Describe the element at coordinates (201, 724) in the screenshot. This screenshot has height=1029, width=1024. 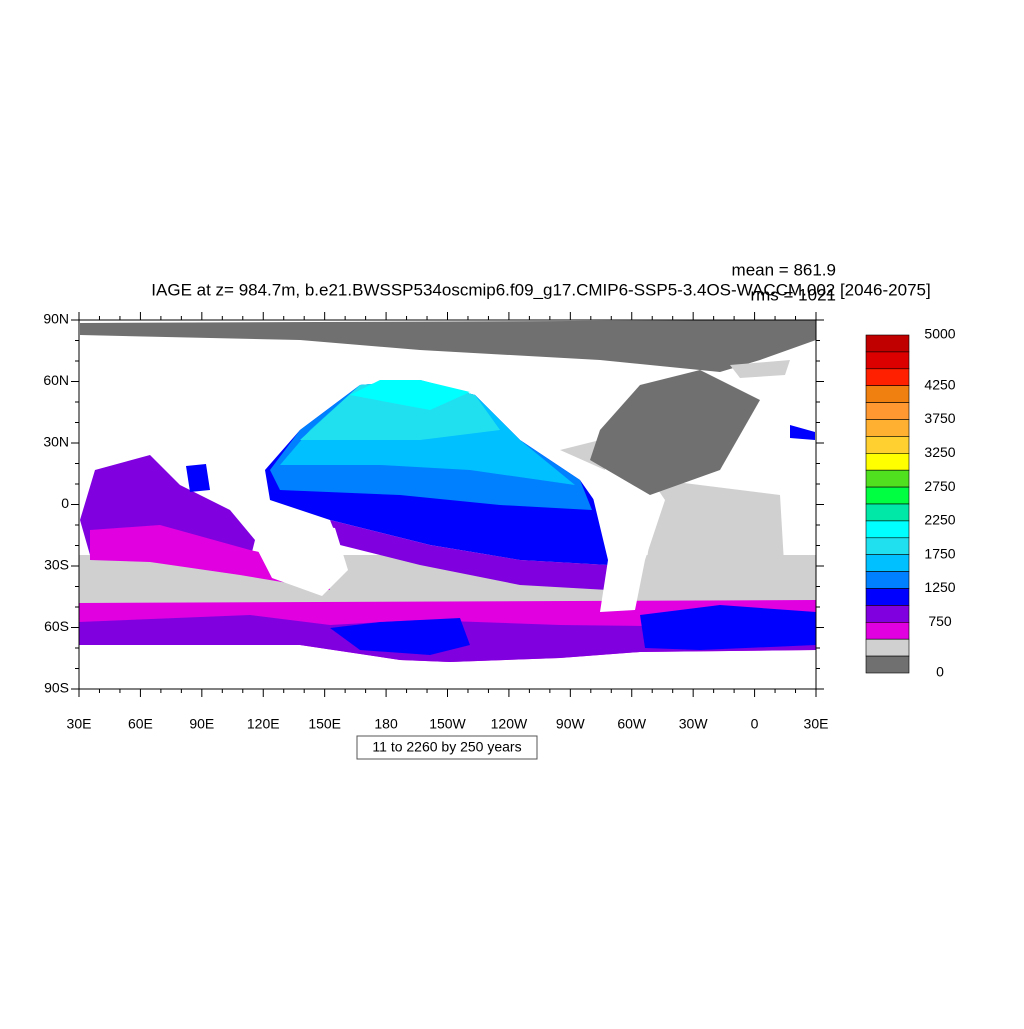
I see `x-tick-label: 90E` at that location.